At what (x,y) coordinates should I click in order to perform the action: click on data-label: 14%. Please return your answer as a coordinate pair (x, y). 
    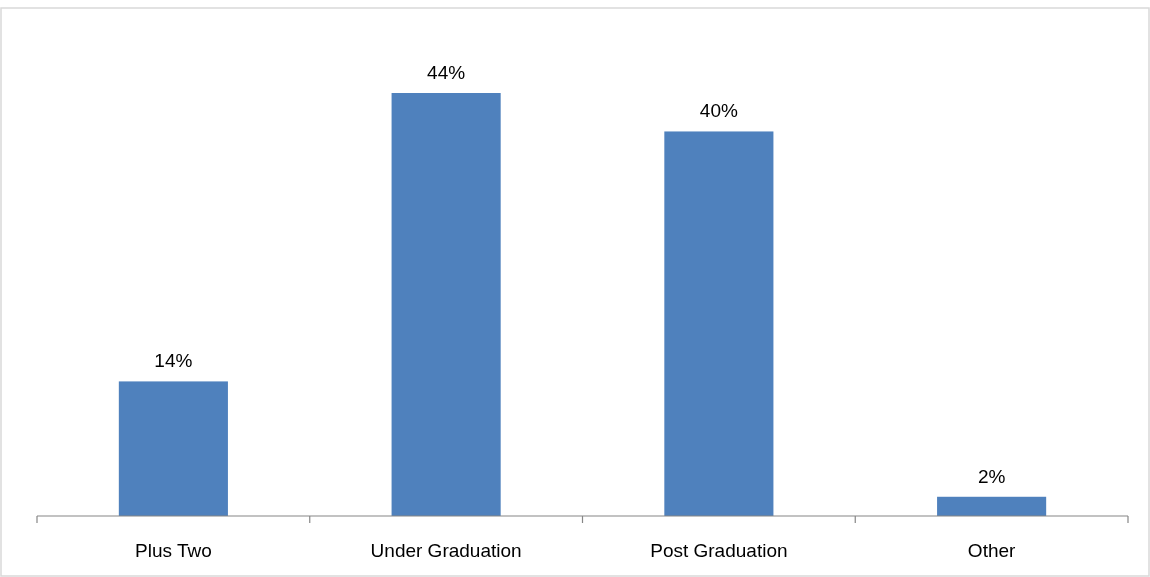
    Looking at the image, I should click on (173, 361).